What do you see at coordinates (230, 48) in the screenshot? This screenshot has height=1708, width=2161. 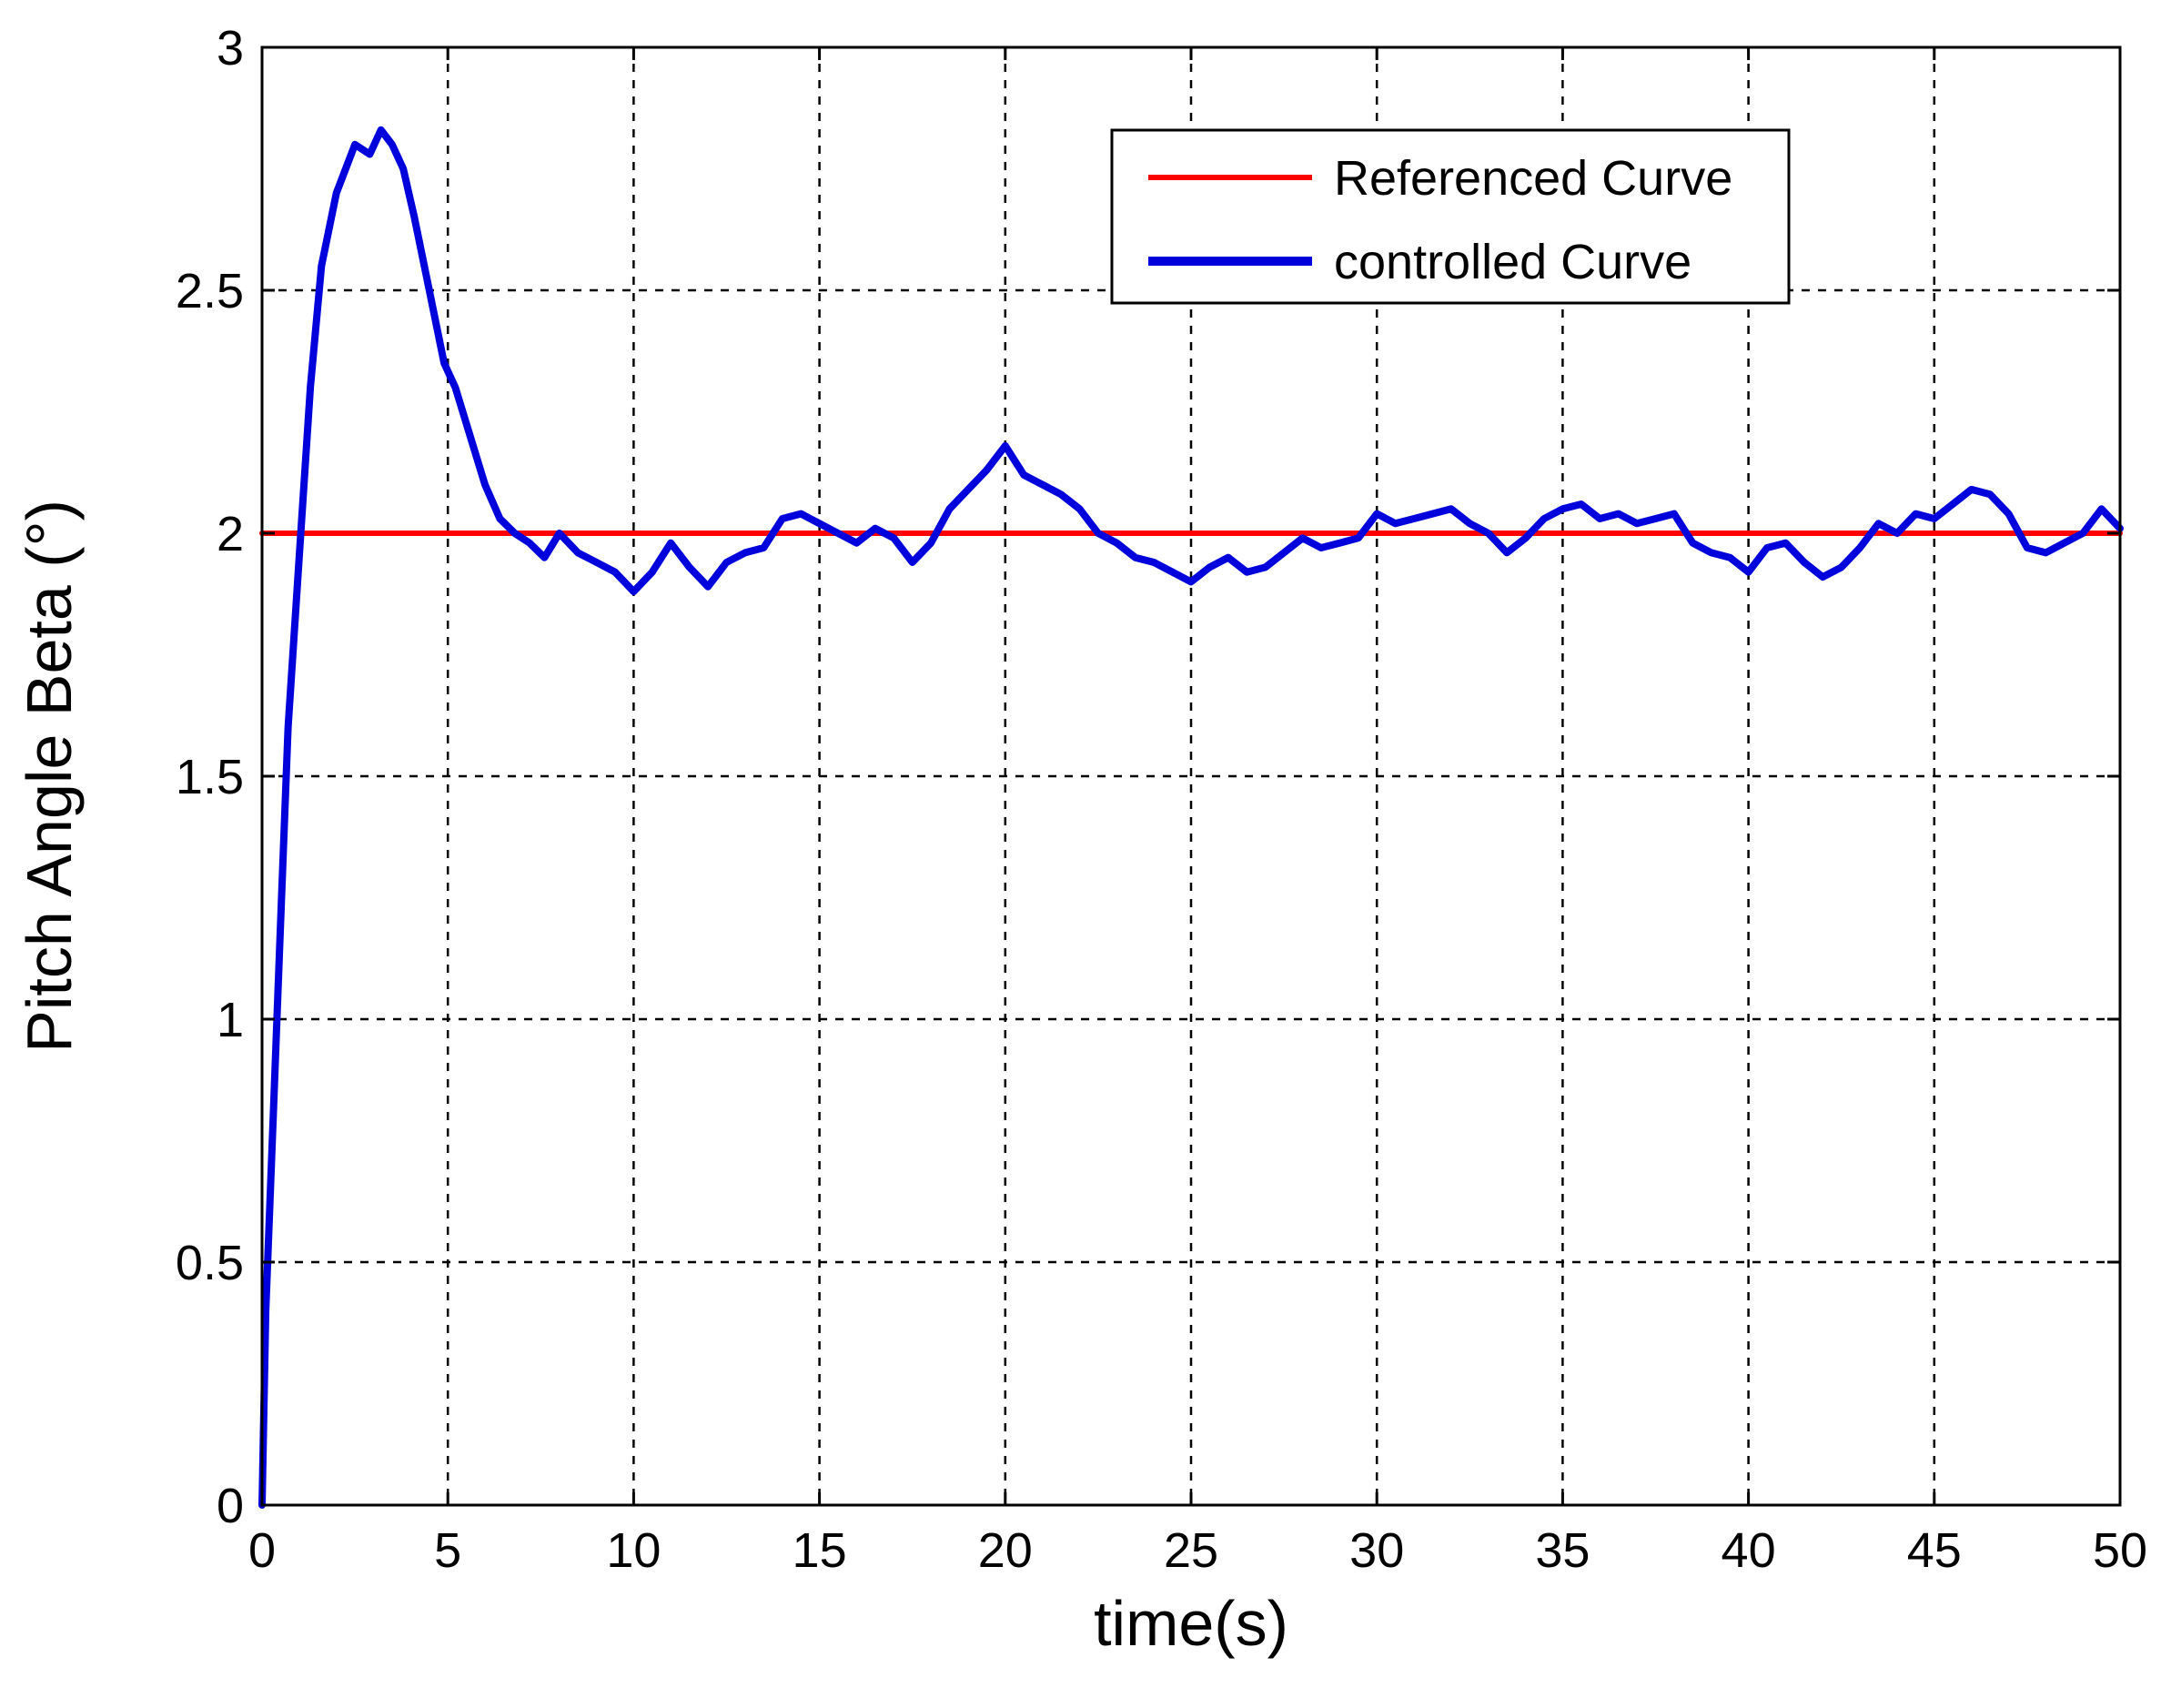 I see `y-tick-label: 3` at bounding box center [230, 48].